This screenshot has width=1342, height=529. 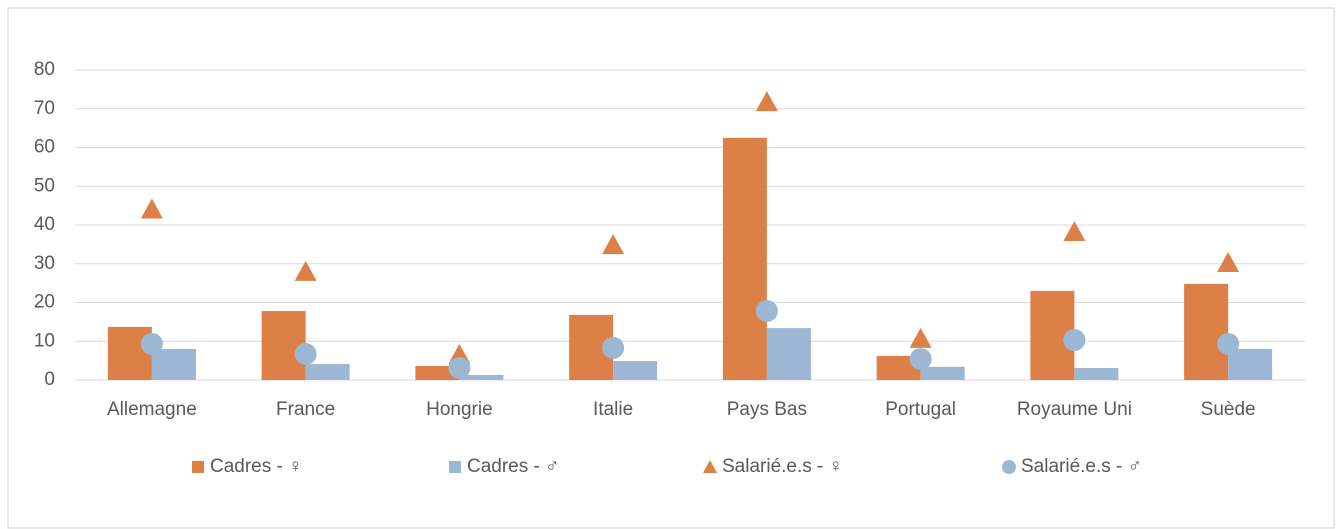 What do you see at coordinates (44, 224) in the screenshot?
I see `y-tick-label: 40` at bounding box center [44, 224].